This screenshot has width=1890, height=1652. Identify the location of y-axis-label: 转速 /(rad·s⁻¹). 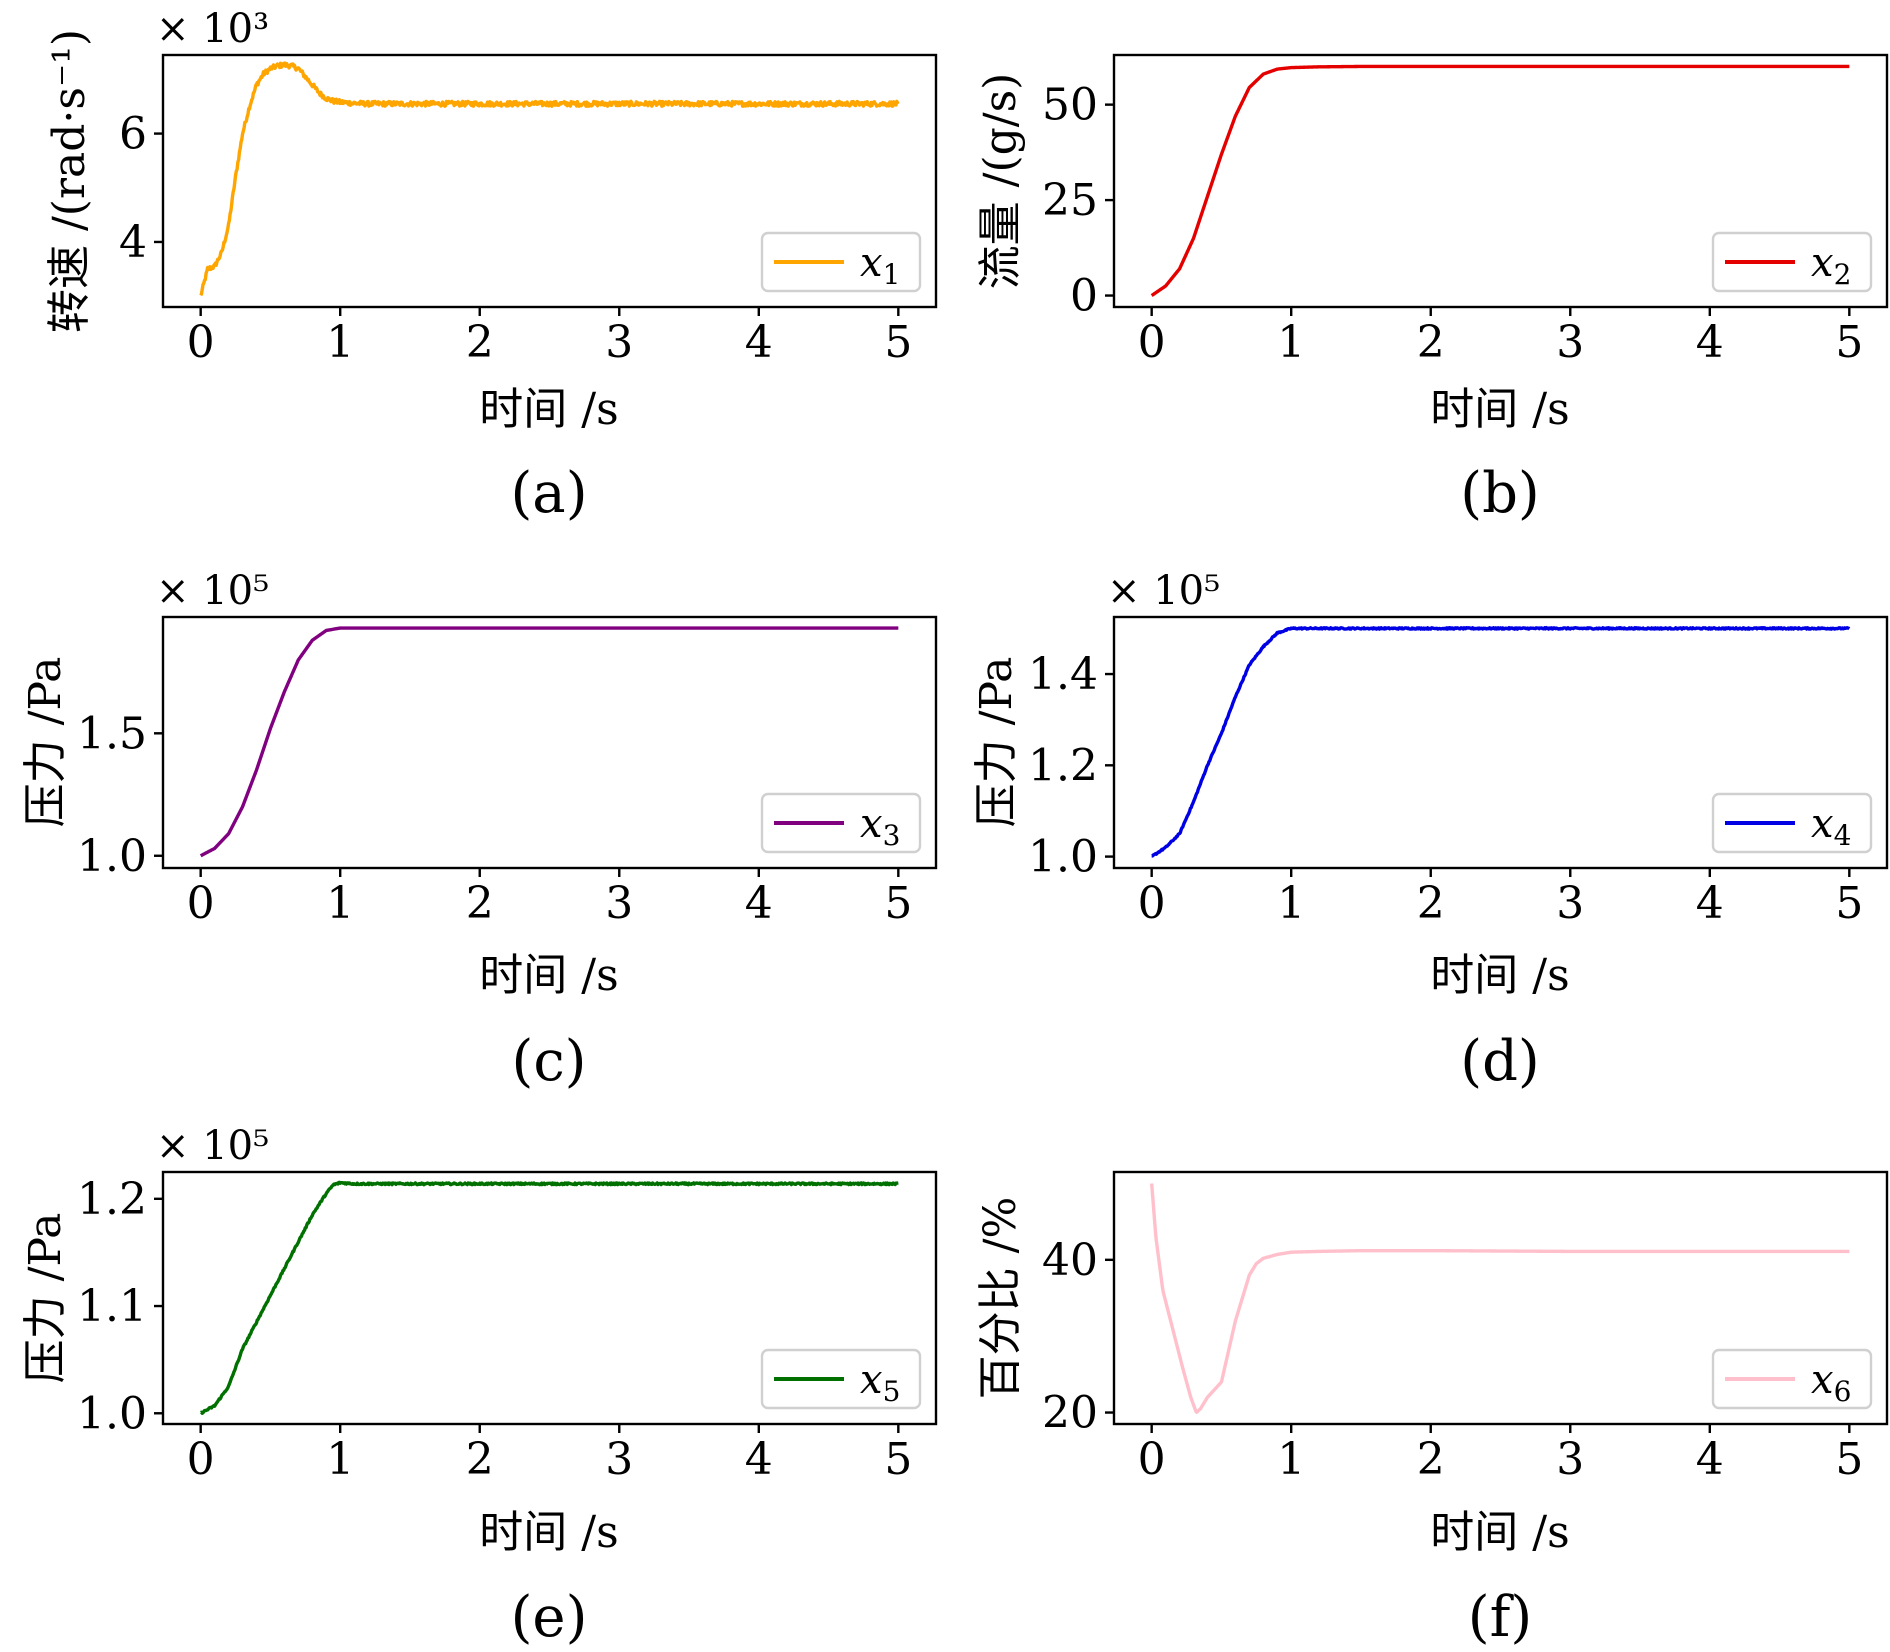
(69, 181).